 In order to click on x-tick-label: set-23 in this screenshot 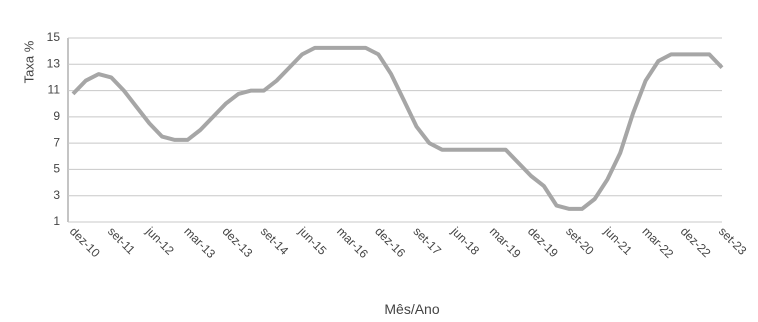, I will do `click(733, 241)`.